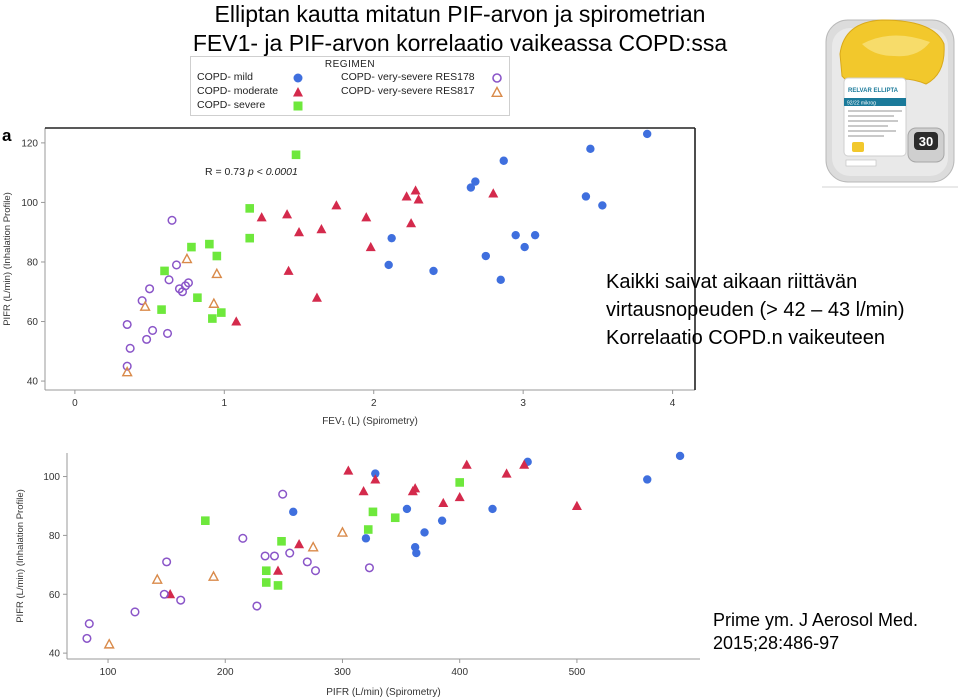 Image resolution: width=960 pixels, height=700 pixels. Describe the element at coordinates (374, 403) in the screenshot. I see `x-tick-label: 2` at that location.